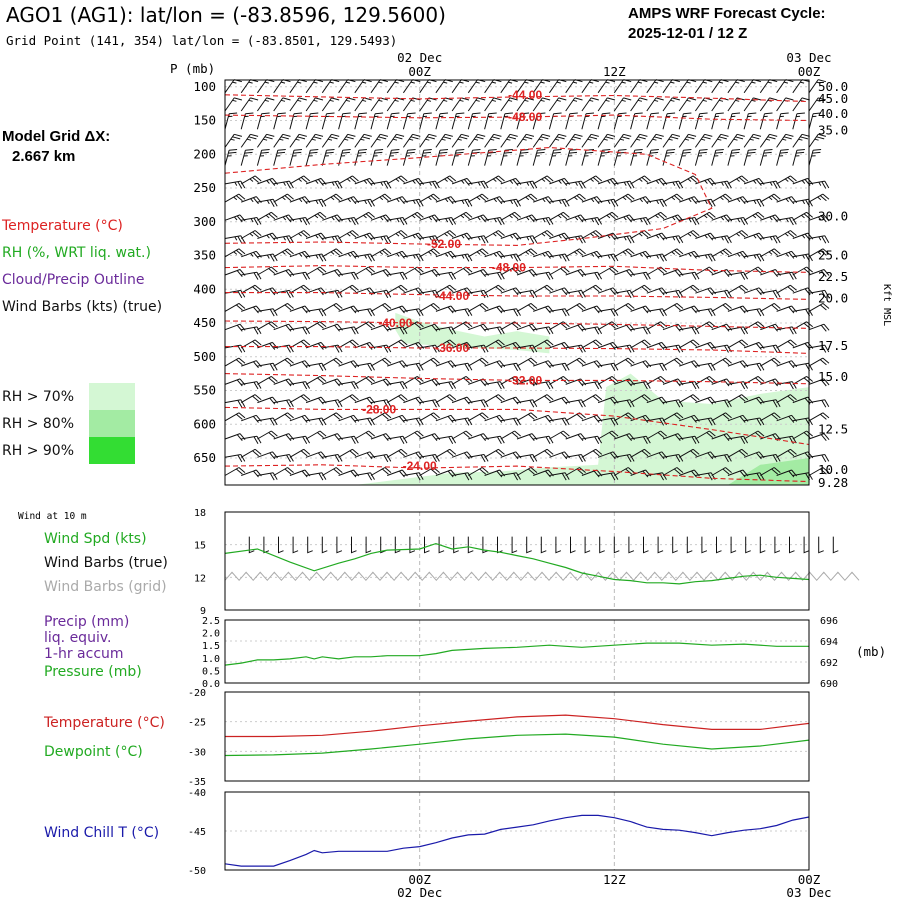 The image size is (900, 900). Describe the element at coordinates (525, 117) in the screenshot. I see `temp-contour-label-1: -48.00` at that location.